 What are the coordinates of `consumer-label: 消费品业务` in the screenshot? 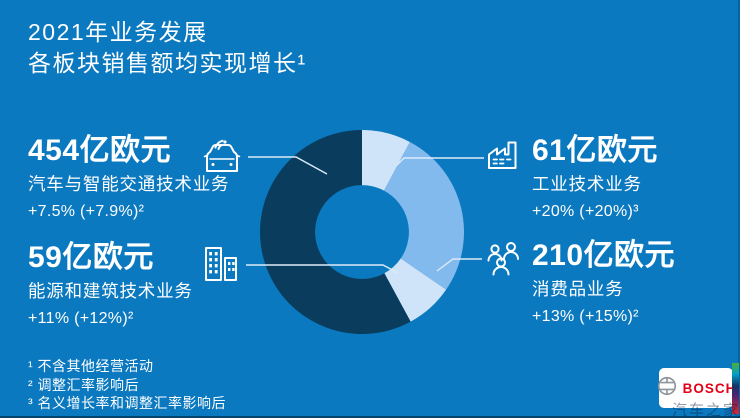 It's located at (578, 289).